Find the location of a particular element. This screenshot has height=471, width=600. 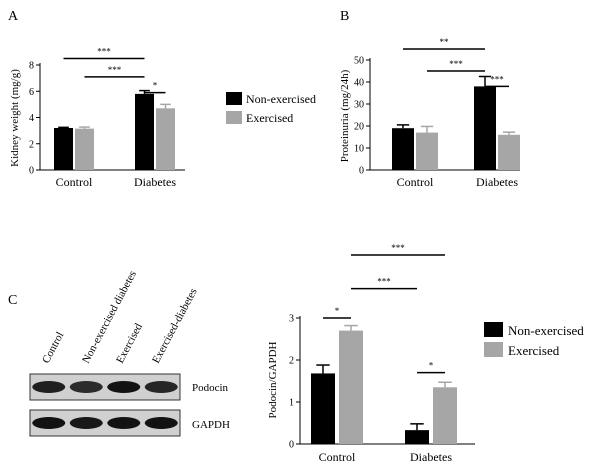

legend-c-swatch-nonexercised is located at coordinates (493, 329).